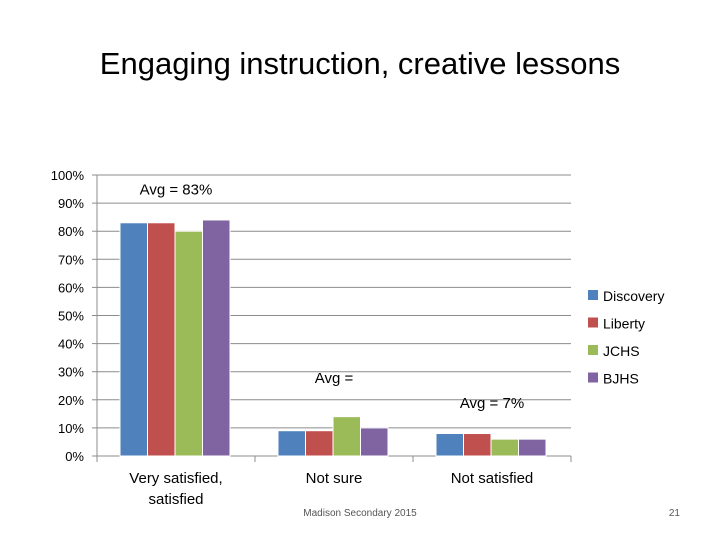 This screenshot has height=540, width=720. What do you see at coordinates (71, 287) in the screenshot?
I see `y-tick-label: 60%` at bounding box center [71, 287].